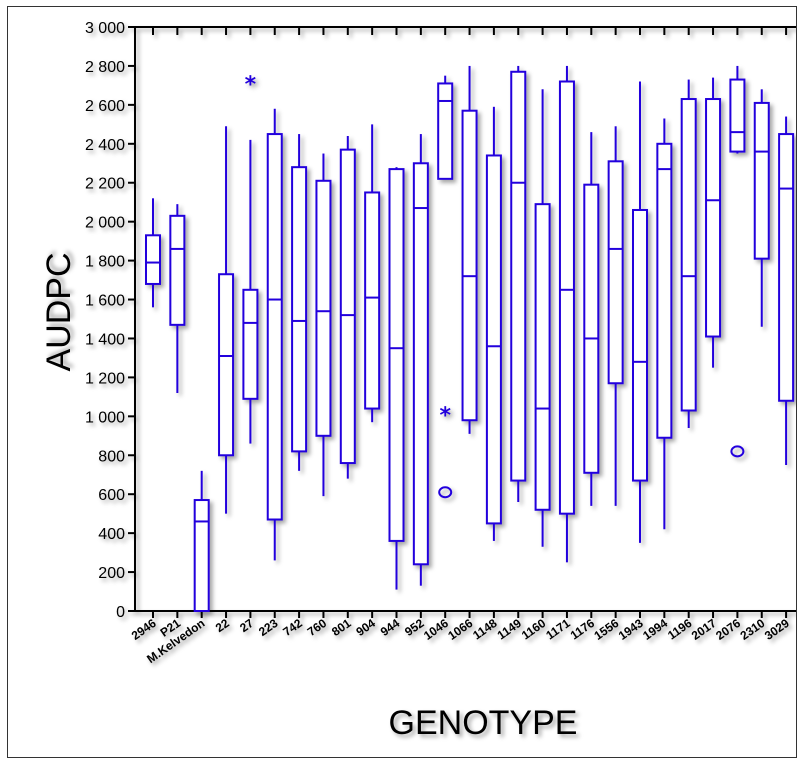 The height and width of the screenshot is (763, 803). What do you see at coordinates (583, 629) in the screenshot?
I see `x-tick-label: 1176` at bounding box center [583, 629].